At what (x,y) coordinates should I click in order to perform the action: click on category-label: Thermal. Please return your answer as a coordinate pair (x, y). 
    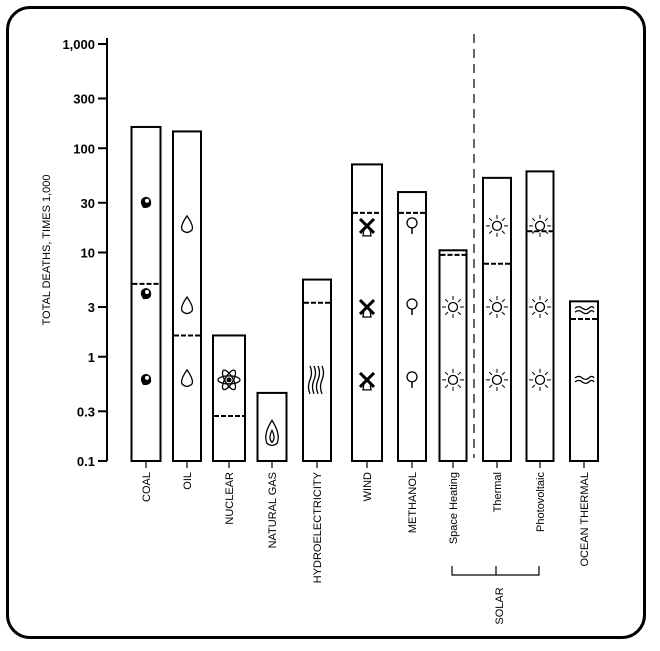
    Looking at the image, I should click on (498, 492).